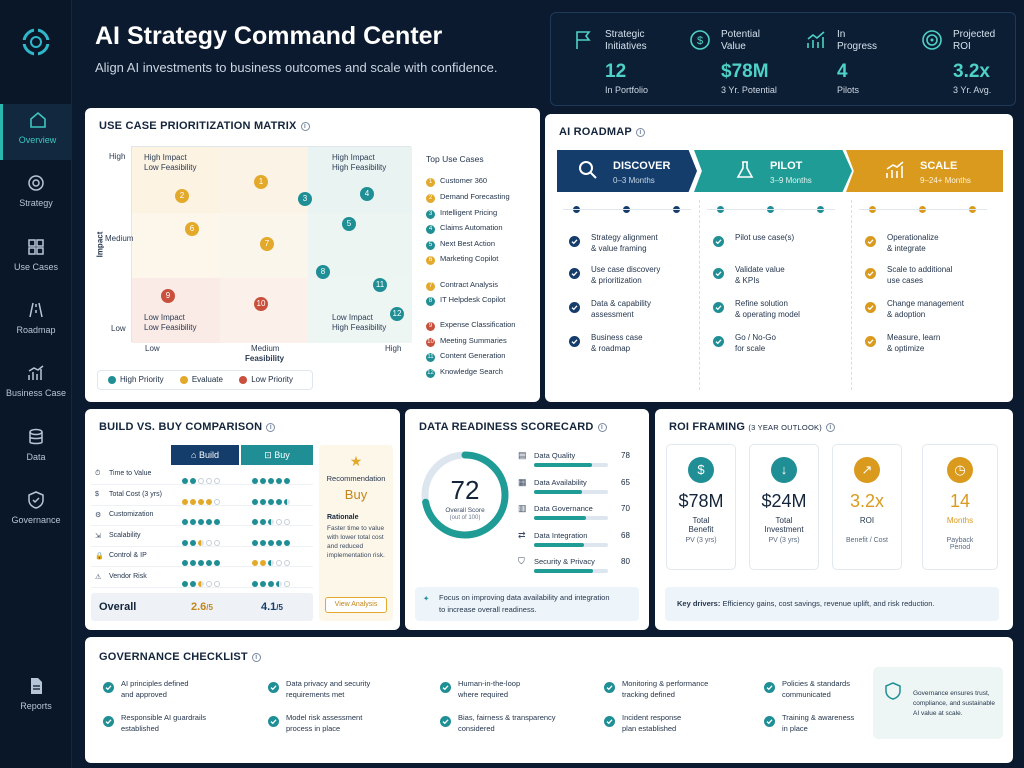 The image size is (1024, 768). Describe the element at coordinates (456, 181) in the screenshot. I see `use-case-item: 1 Customer 360` at that location.